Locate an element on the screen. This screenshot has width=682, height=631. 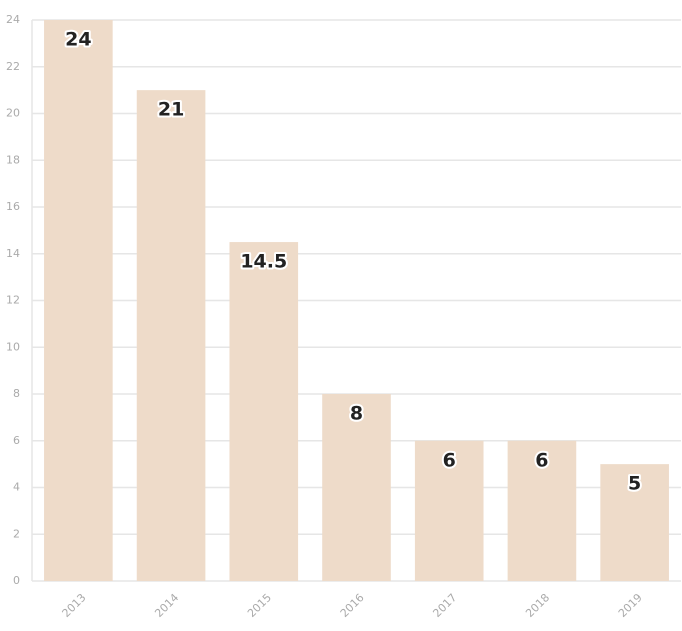
x-tick-label: 2019 is located at coordinates (630, 605).